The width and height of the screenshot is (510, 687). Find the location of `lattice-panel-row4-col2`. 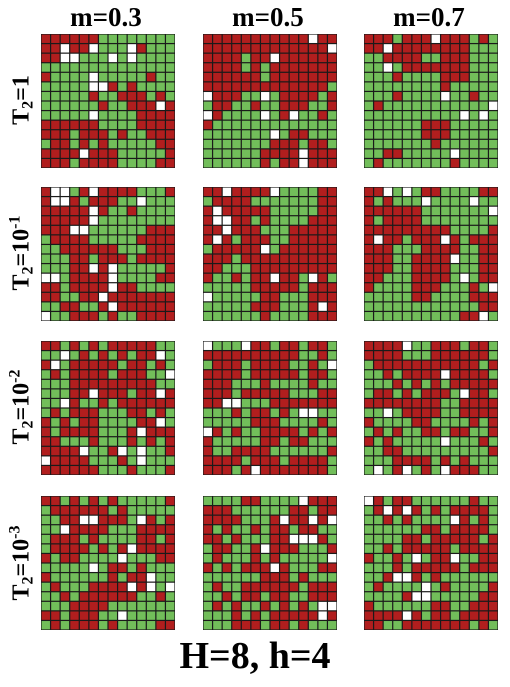

lattice-panel-row4-col2 is located at coordinates (270, 563).